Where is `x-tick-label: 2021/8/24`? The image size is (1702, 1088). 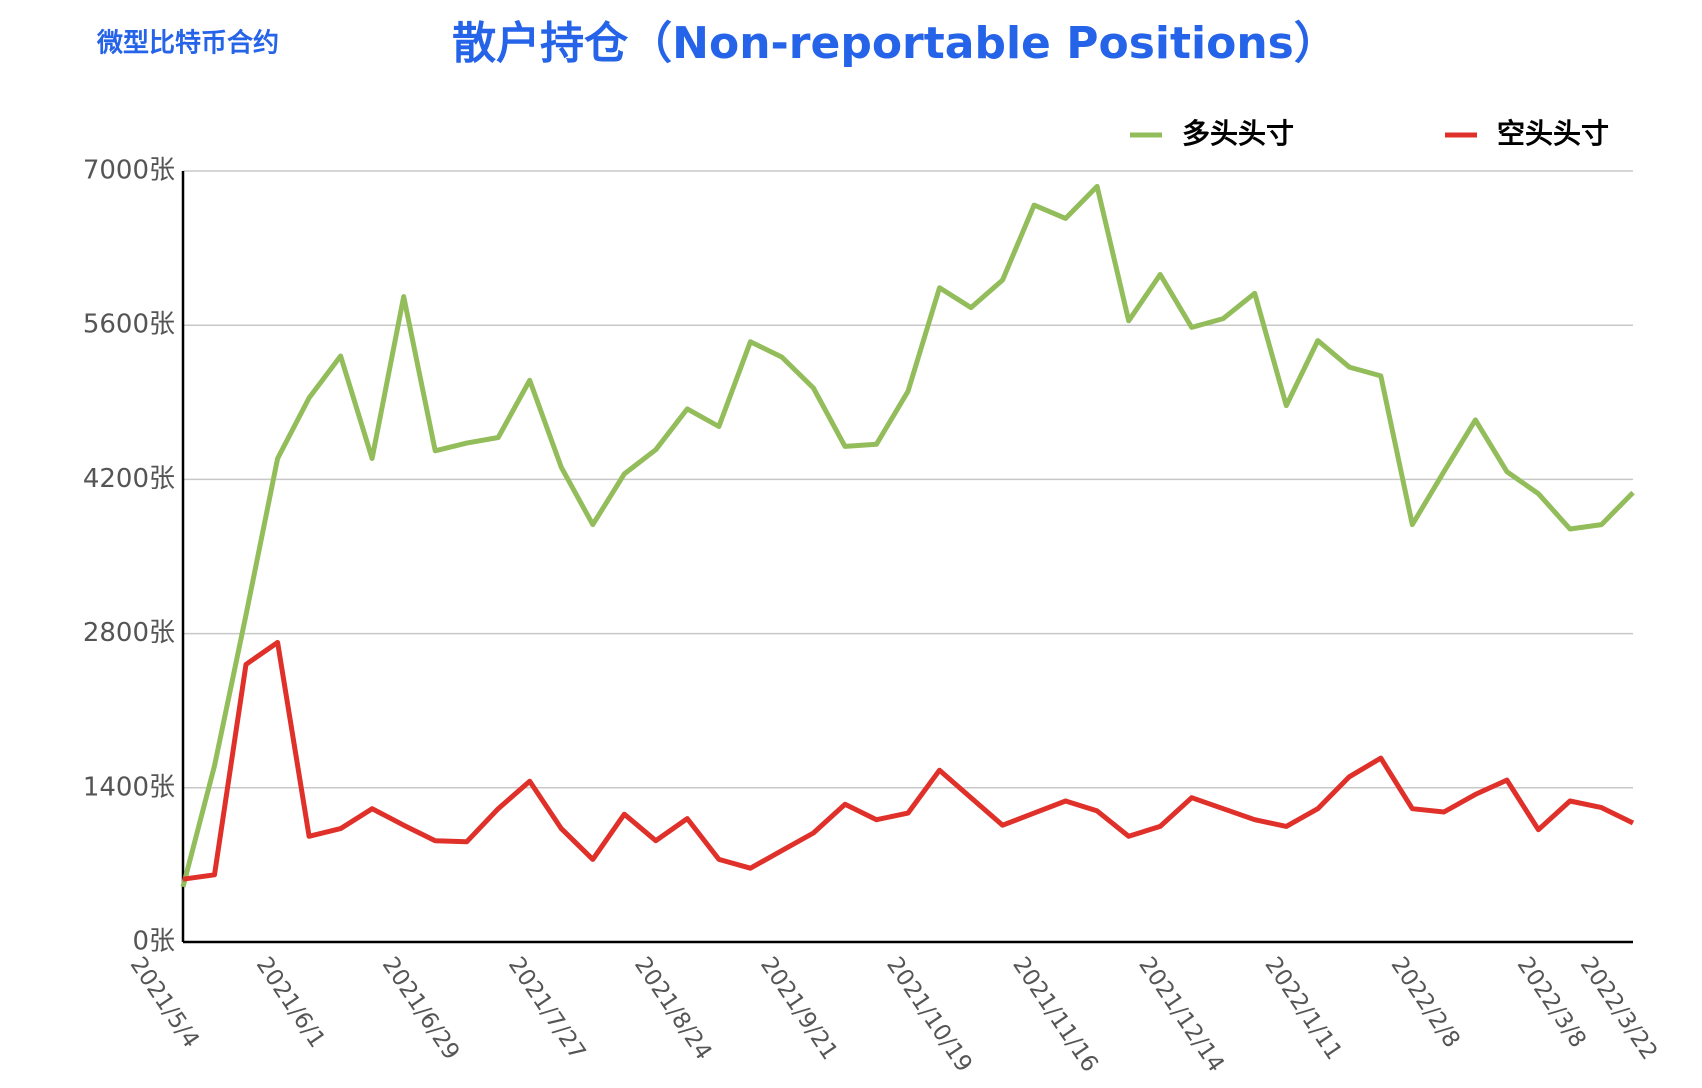
x-tick-label: 2021/8/24 is located at coordinates (673, 1008).